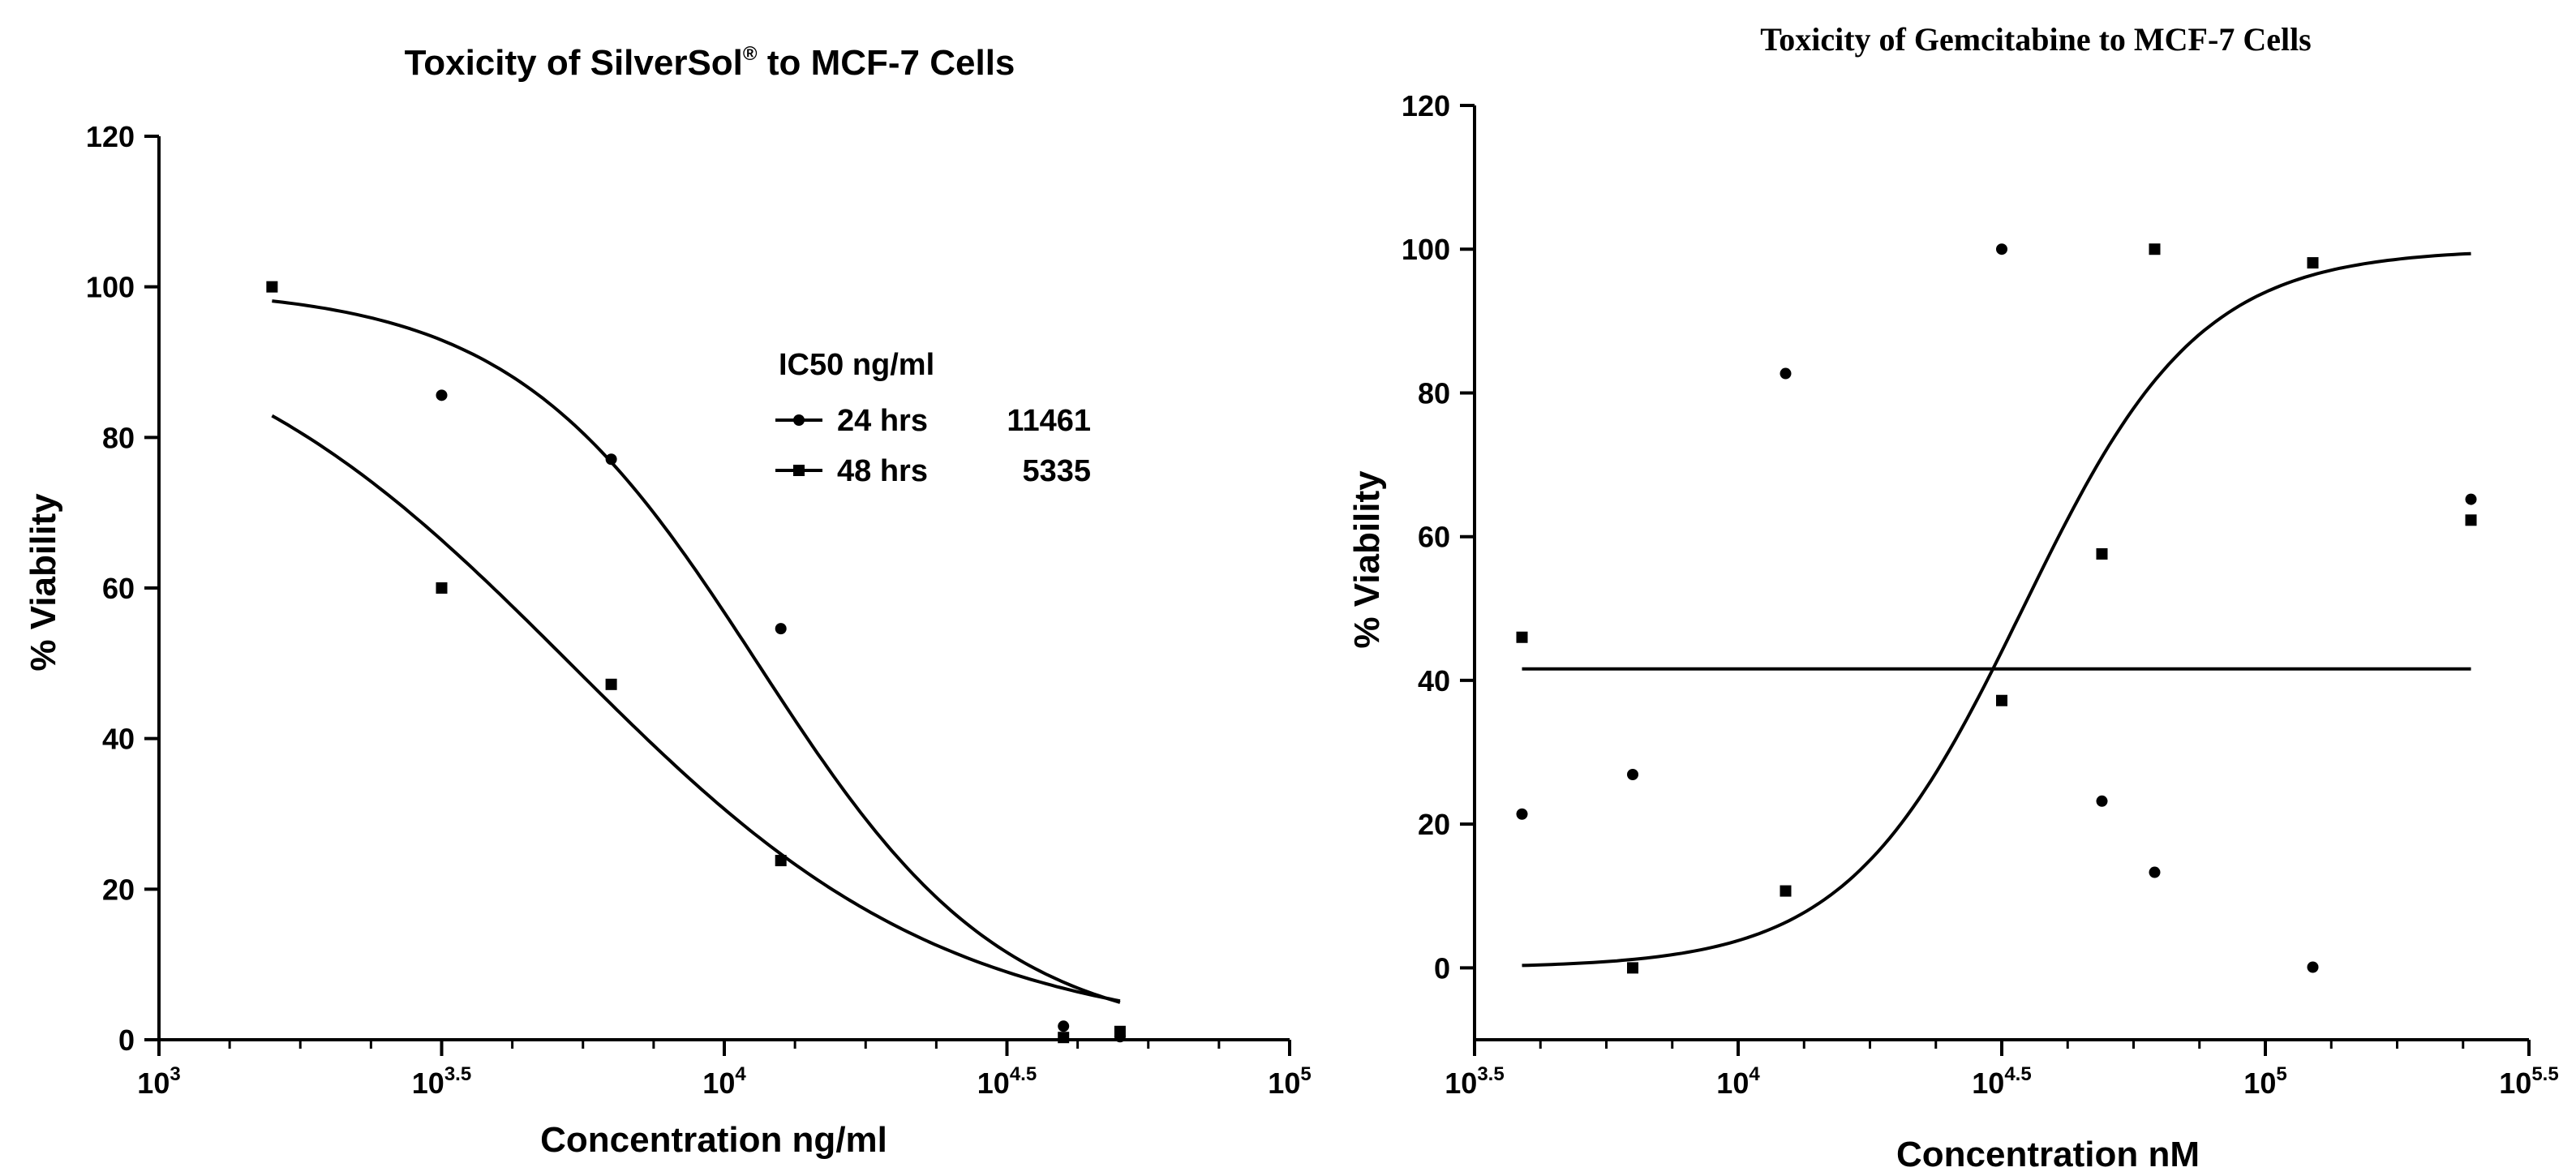  What do you see at coordinates (713, 1140) in the screenshot?
I see `x-axis-label: Concentration ng/ml` at bounding box center [713, 1140].